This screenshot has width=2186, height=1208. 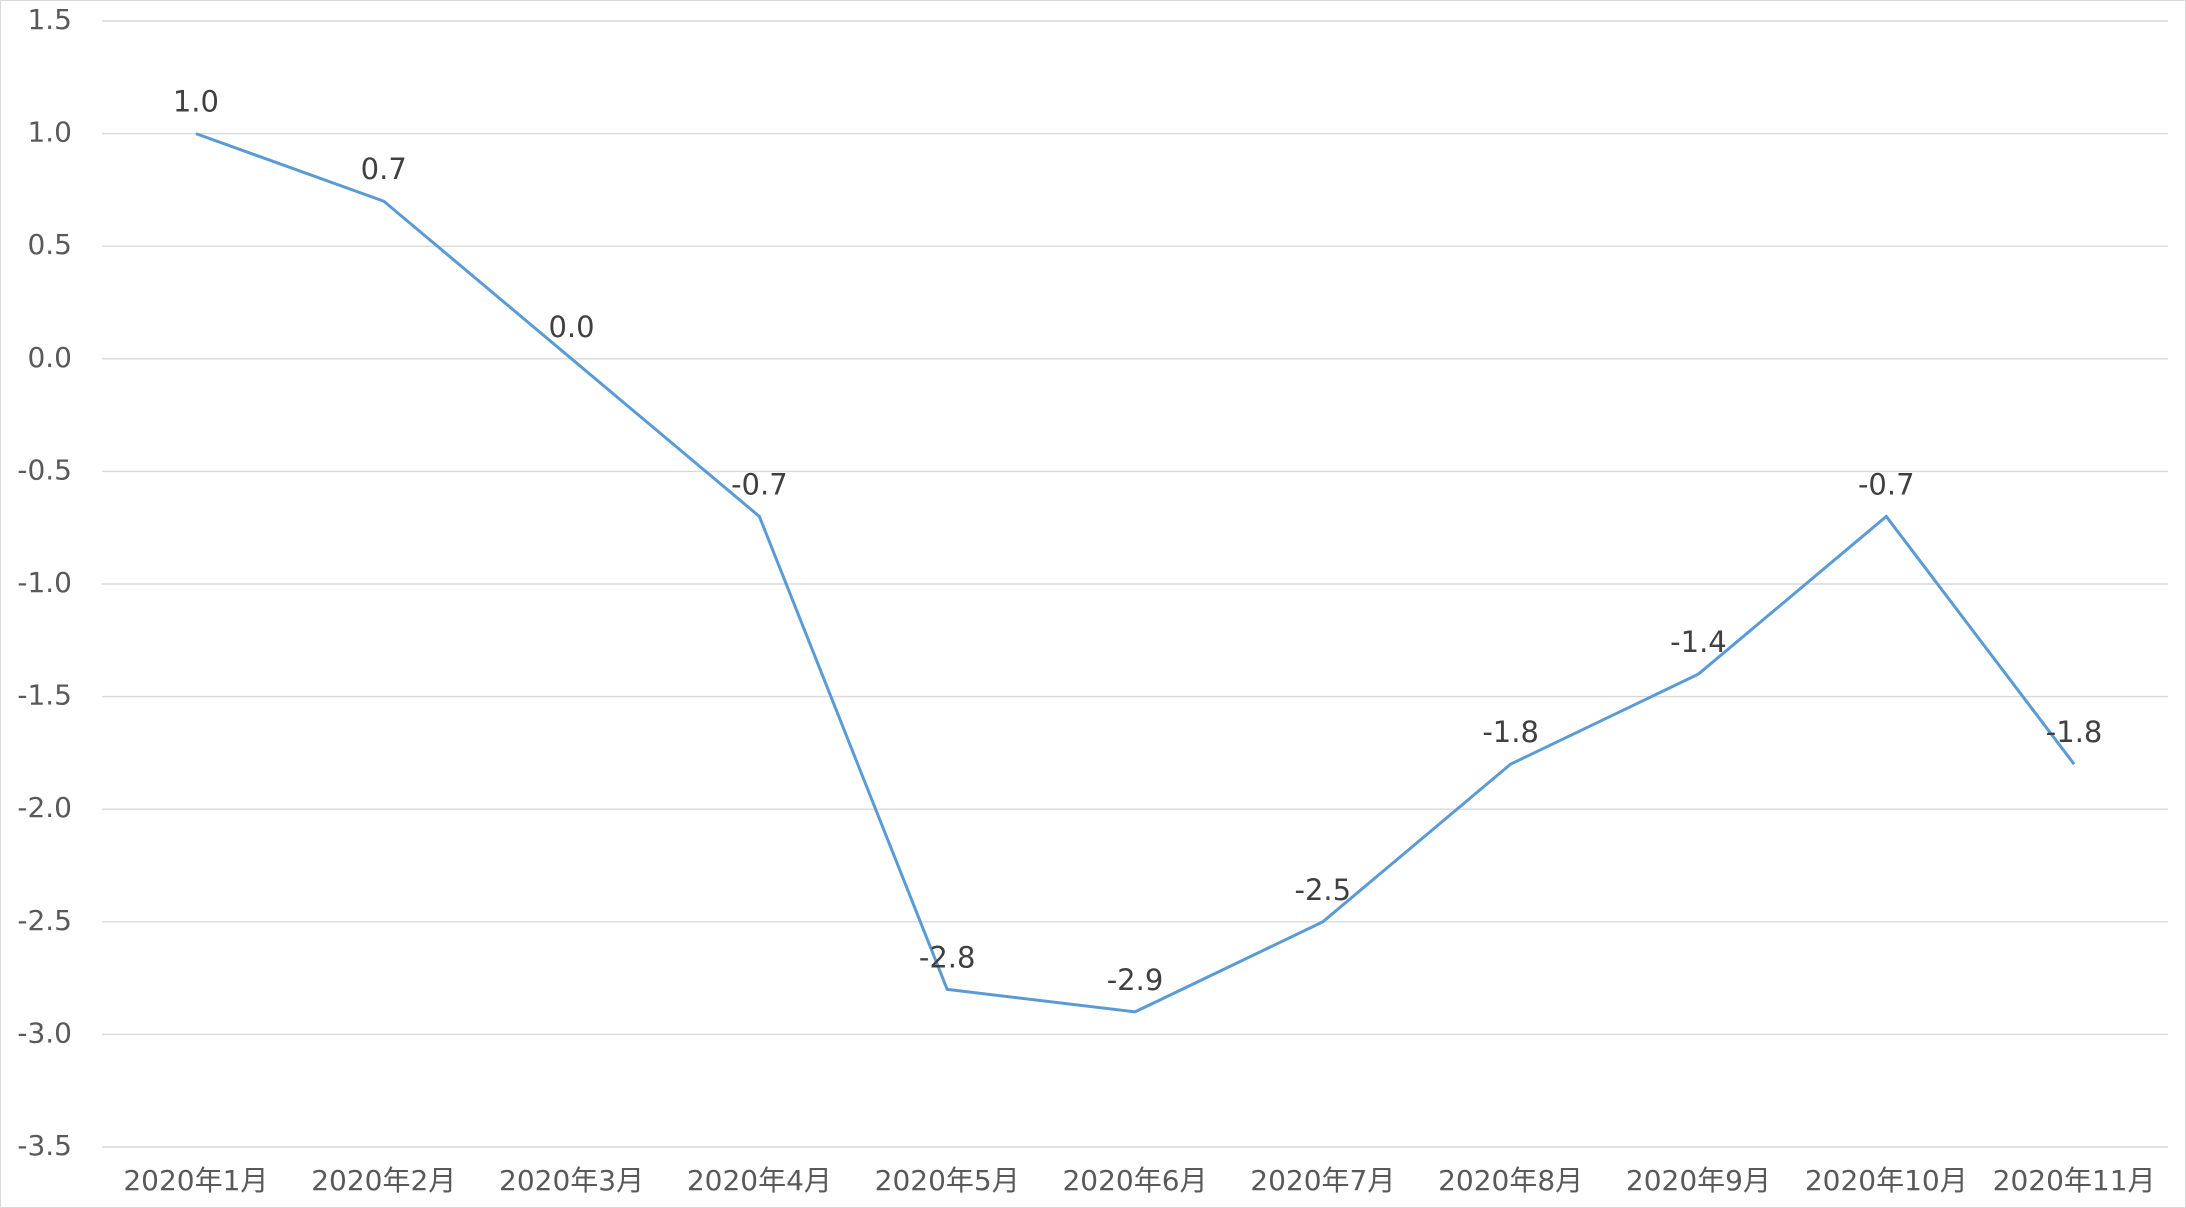 What do you see at coordinates (947, 957) in the screenshot?
I see `data-label: -2.8` at bounding box center [947, 957].